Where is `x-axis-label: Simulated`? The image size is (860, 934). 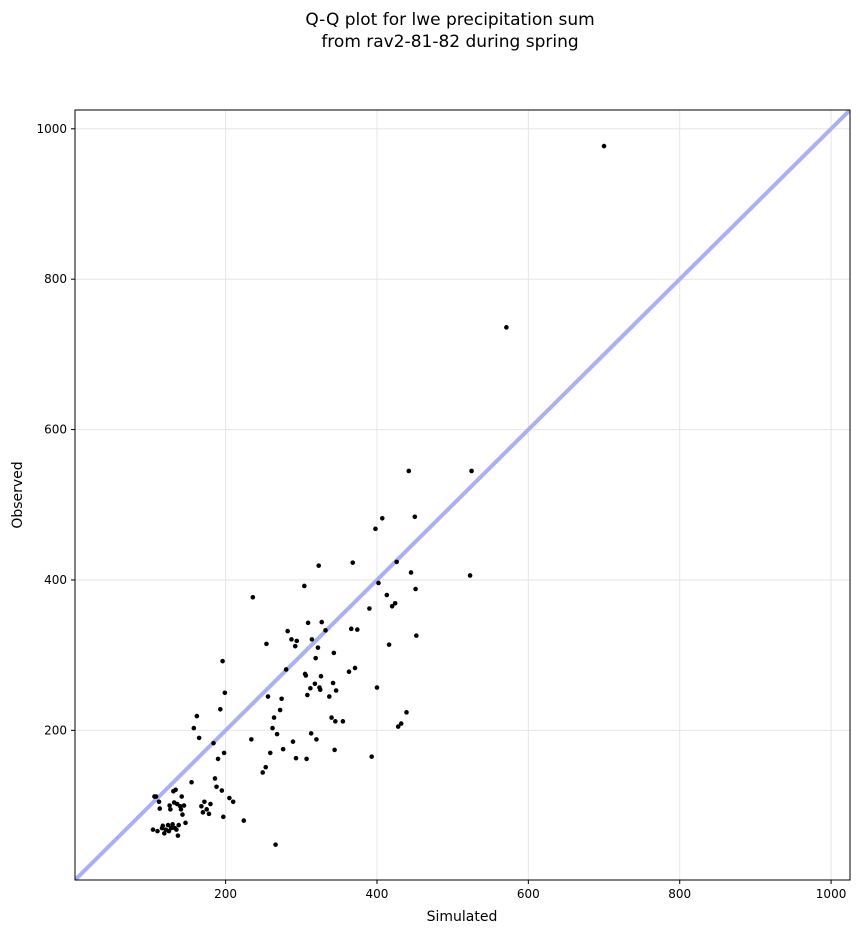 x-axis-label: Simulated is located at coordinates (462, 917).